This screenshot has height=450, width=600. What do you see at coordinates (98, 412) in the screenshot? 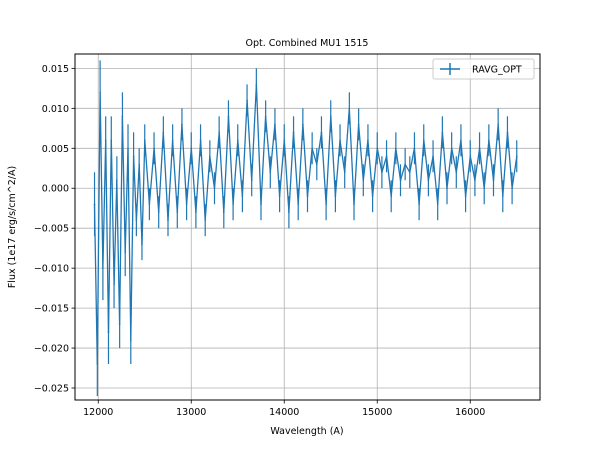
I see `x-tick-label: 12000` at bounding box center [98, 412].